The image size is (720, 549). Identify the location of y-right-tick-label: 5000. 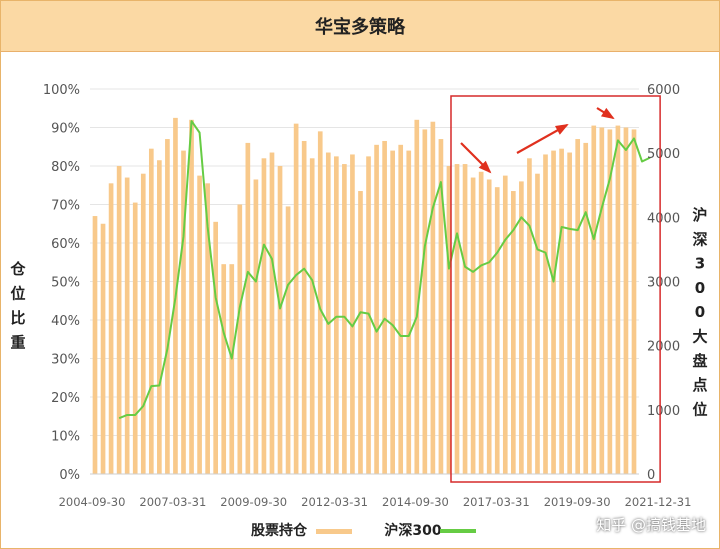
(663, 154).